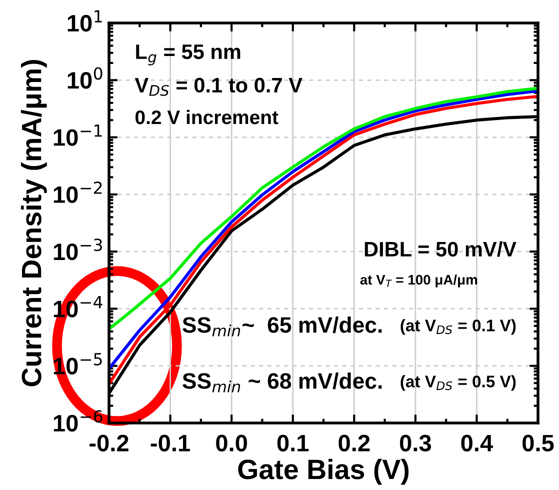 The image size is (559, 490). What do you see at coordinates (33, 223) in the screenshot?
I see `y-axis-title: Current Density (mA/μm)` at bounding box center [33, 223].